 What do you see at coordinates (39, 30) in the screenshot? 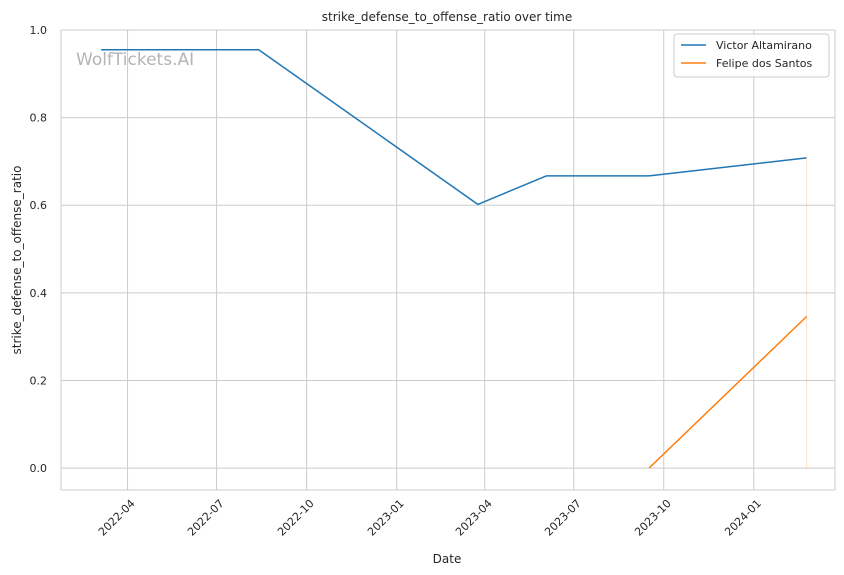
I see `y-tick-label: 1.0` at bounding box center [39, 30].